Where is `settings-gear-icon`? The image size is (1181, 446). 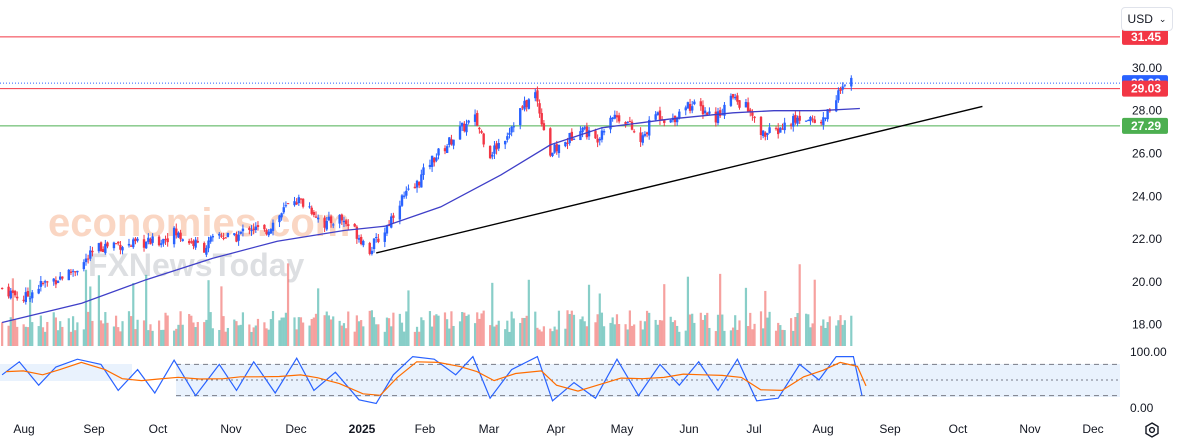 settings-gear-icon is located at coordinates (1152, 430).